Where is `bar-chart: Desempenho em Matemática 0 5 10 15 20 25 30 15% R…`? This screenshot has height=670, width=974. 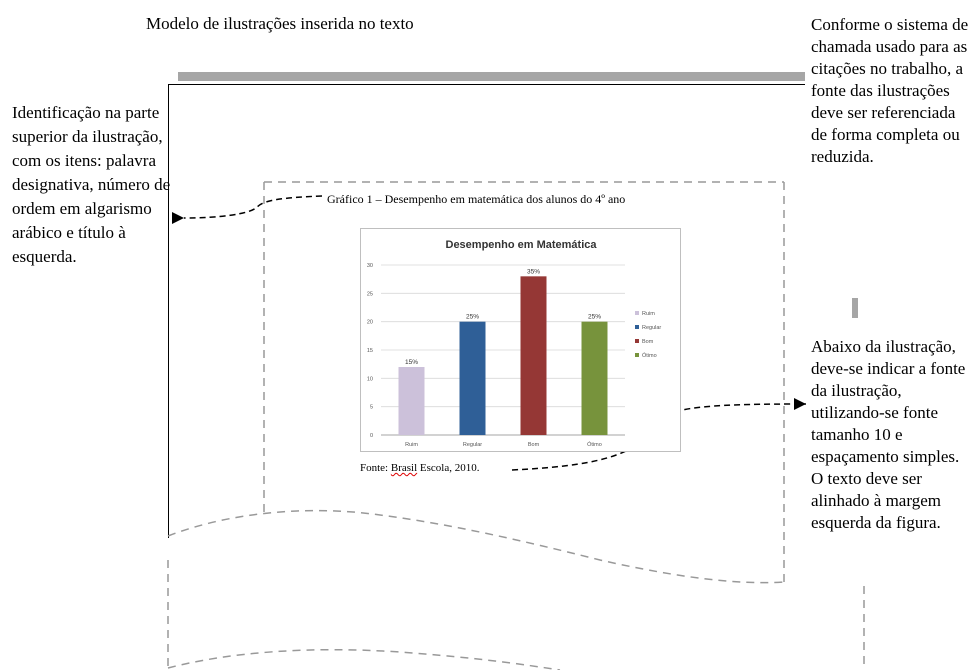
bar-chart: Desempenho em Matemática 0 5 10 15 20 25 30 15% R… is located at coordinates (520, 340).